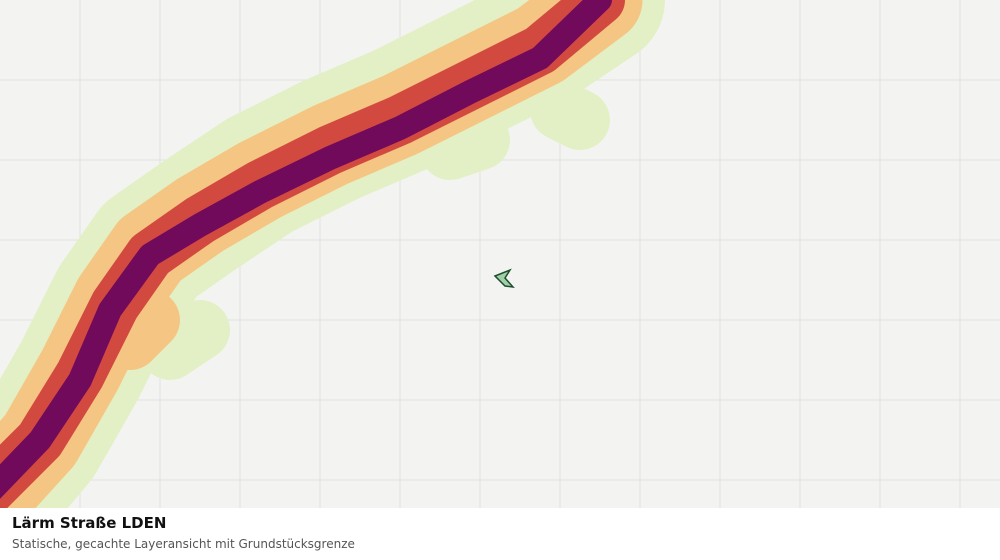  I want to click on noise-band-60-patch, so click(140, 330).